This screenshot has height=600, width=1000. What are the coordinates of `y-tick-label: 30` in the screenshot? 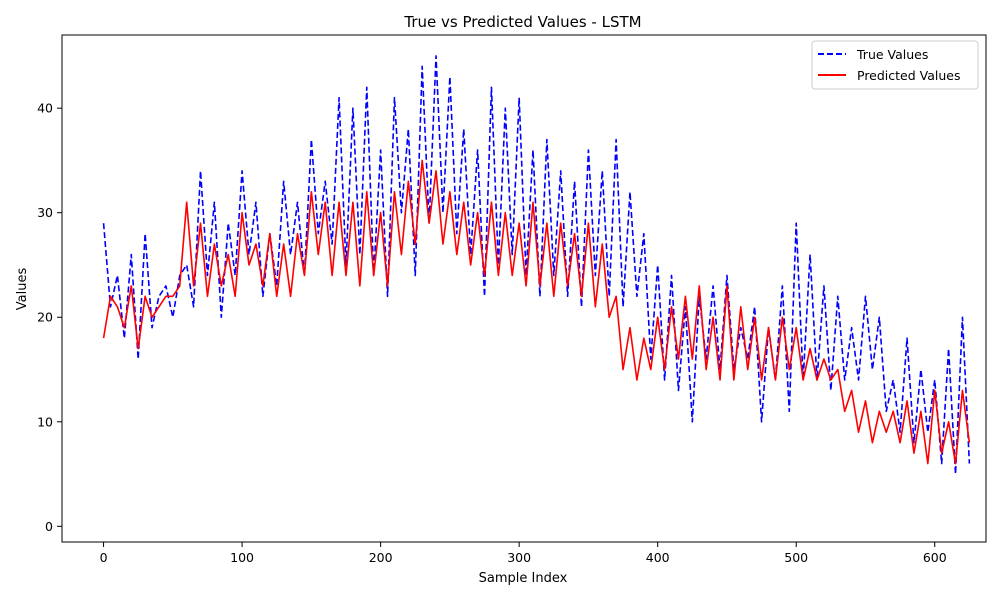 It's located at (45, 212).